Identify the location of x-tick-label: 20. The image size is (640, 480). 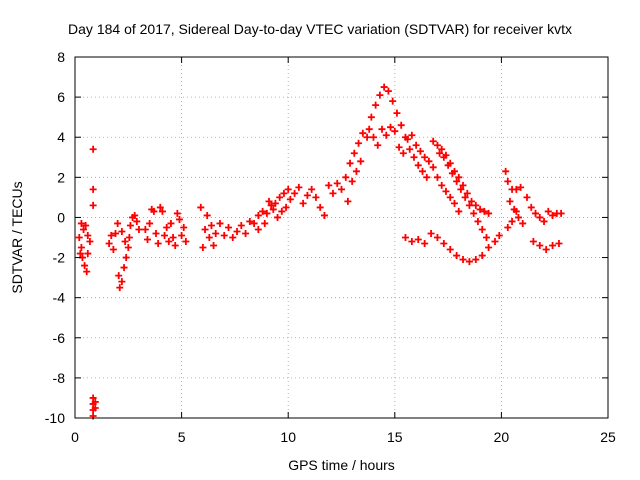
(502, 437).